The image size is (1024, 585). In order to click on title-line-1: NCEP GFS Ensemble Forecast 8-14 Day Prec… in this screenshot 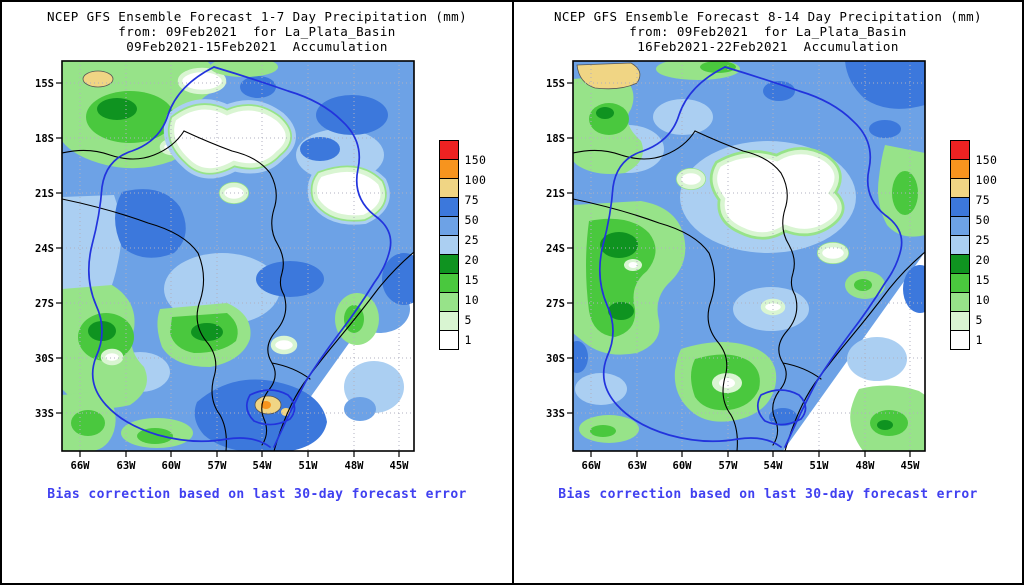, I will do `click(768, 16)`.